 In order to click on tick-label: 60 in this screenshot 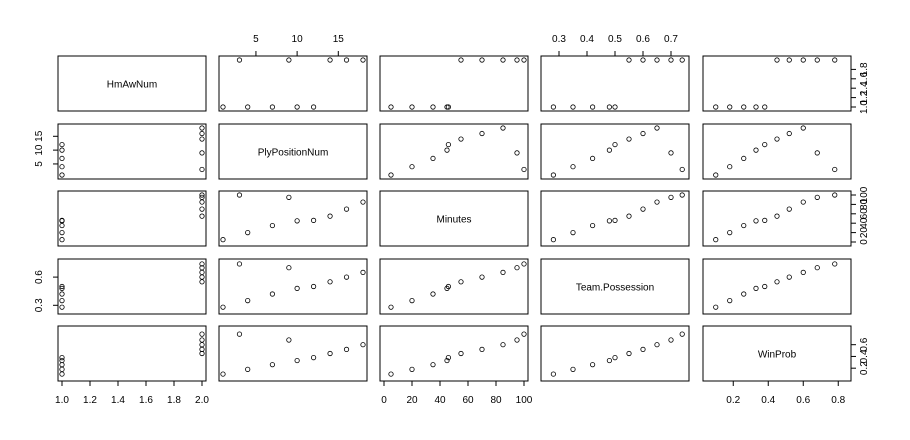, I will do `click(468, 400)`.